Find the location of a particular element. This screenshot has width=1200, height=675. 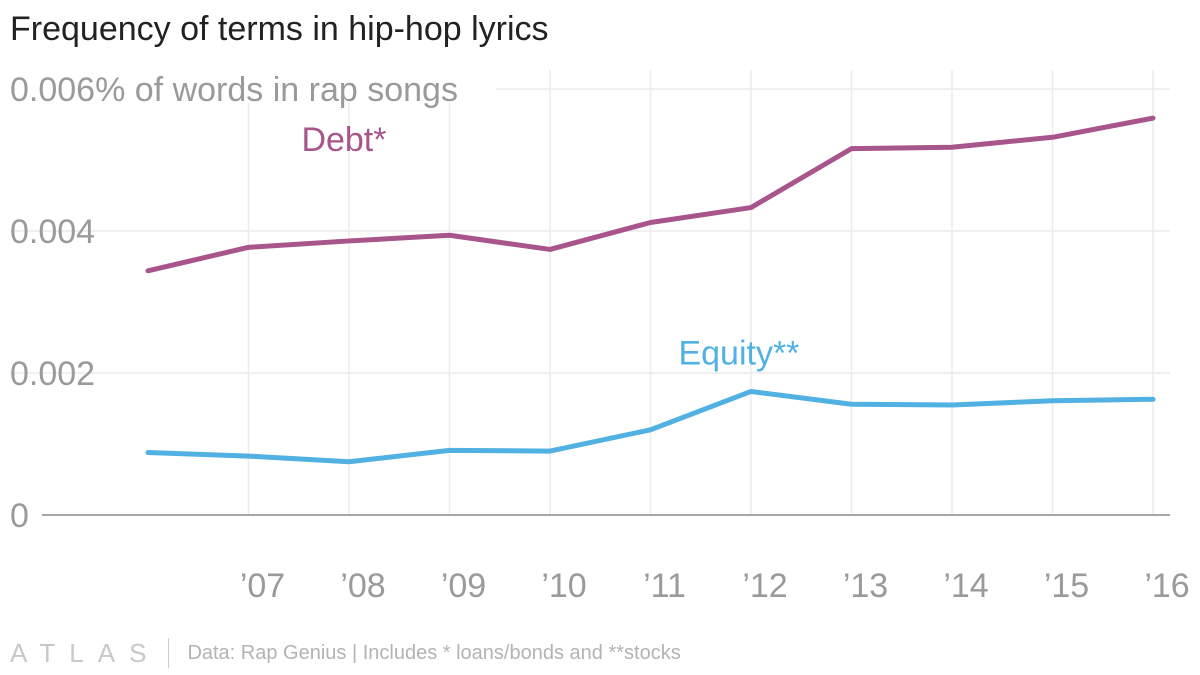

y-tick-label-2: 0.004 is located at coordinates (52, 232).